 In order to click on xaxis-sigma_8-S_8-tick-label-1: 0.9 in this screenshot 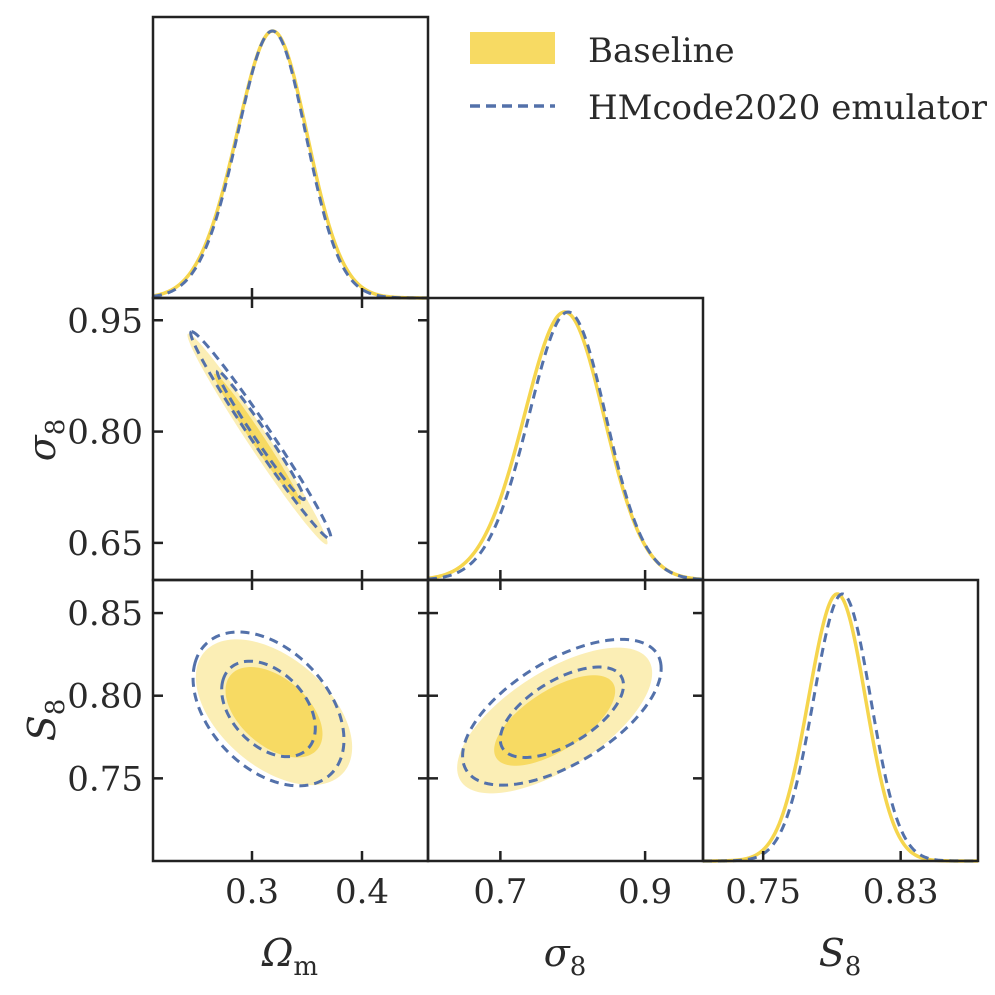, I will do `click(645, 892)`.